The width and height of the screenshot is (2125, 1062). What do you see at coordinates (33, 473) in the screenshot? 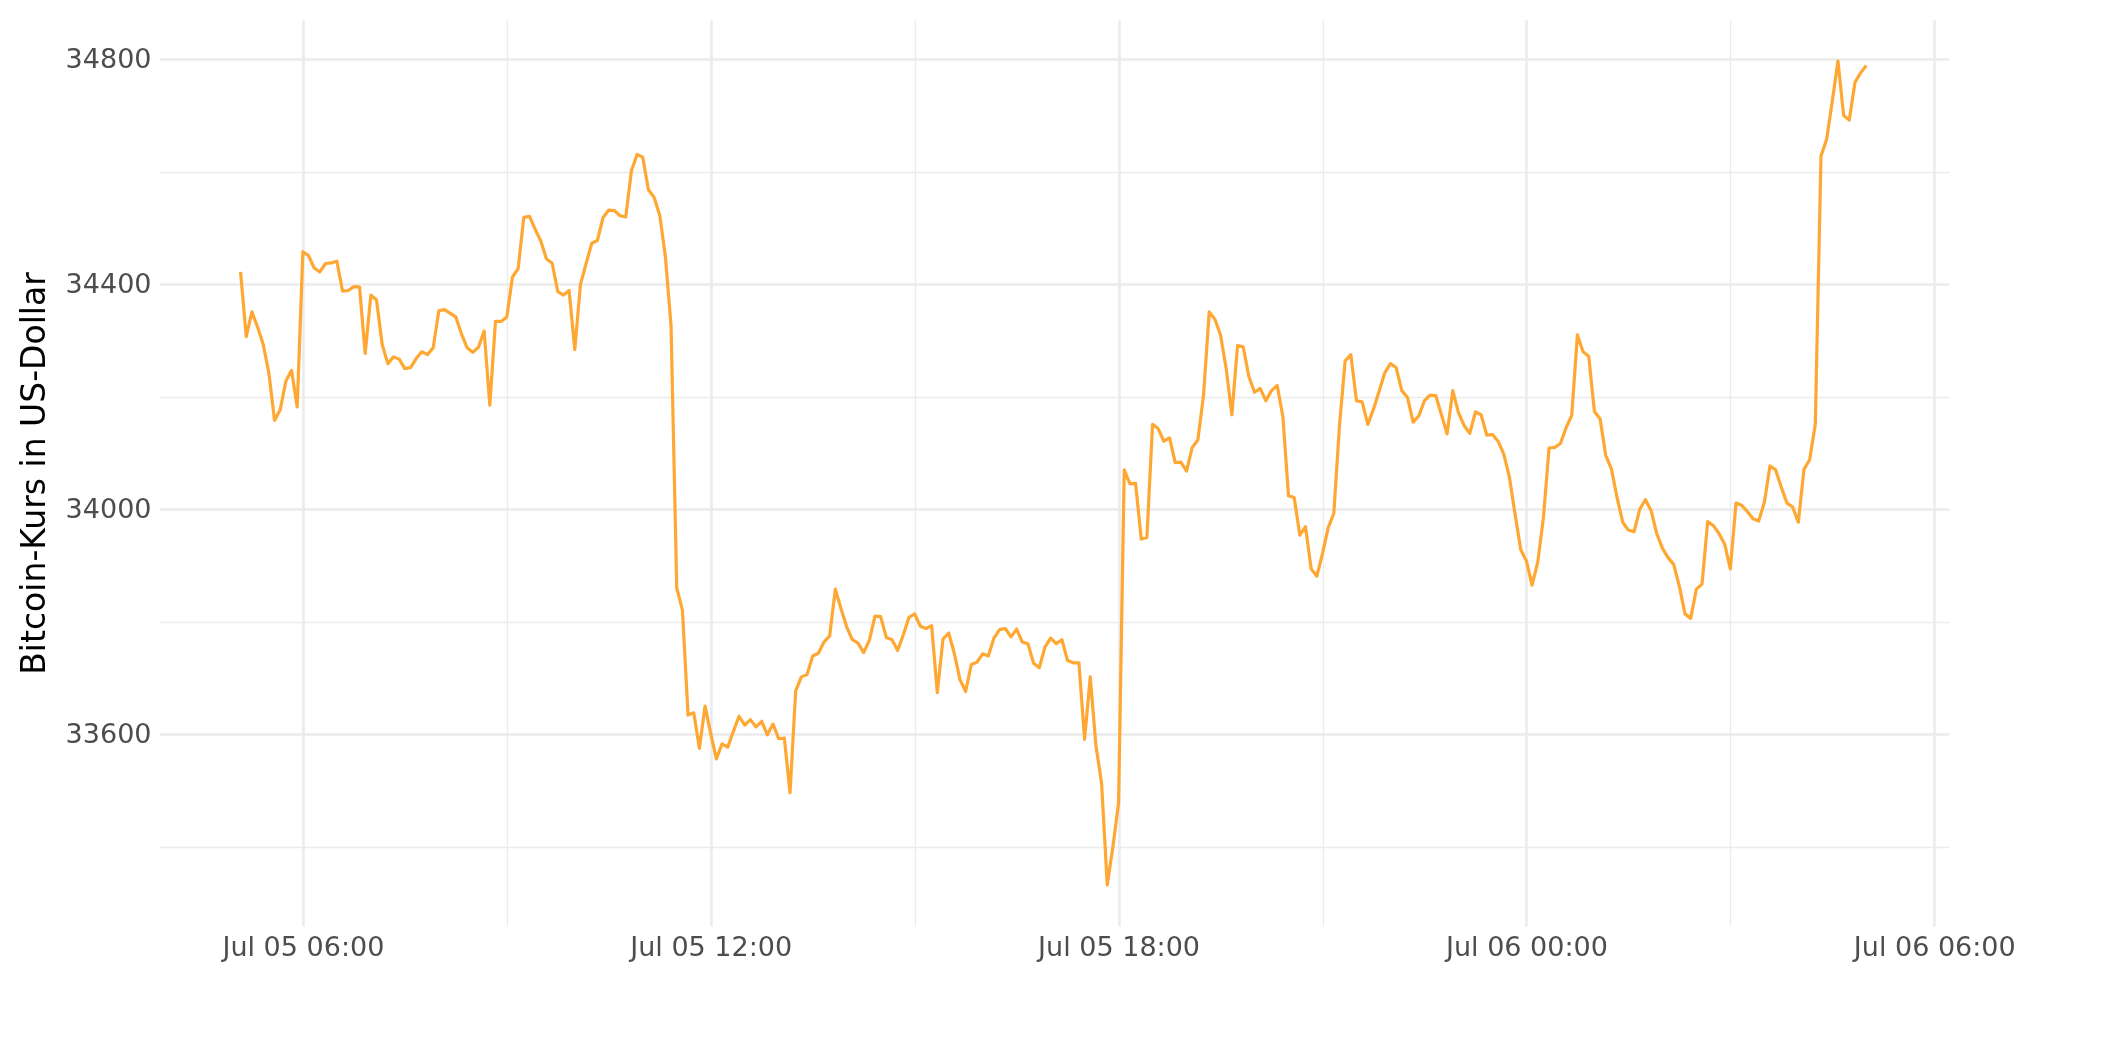
I see `y-axis-title: Bitcoin-Kurs in US-Dollar` at bounding box center [33, 473].